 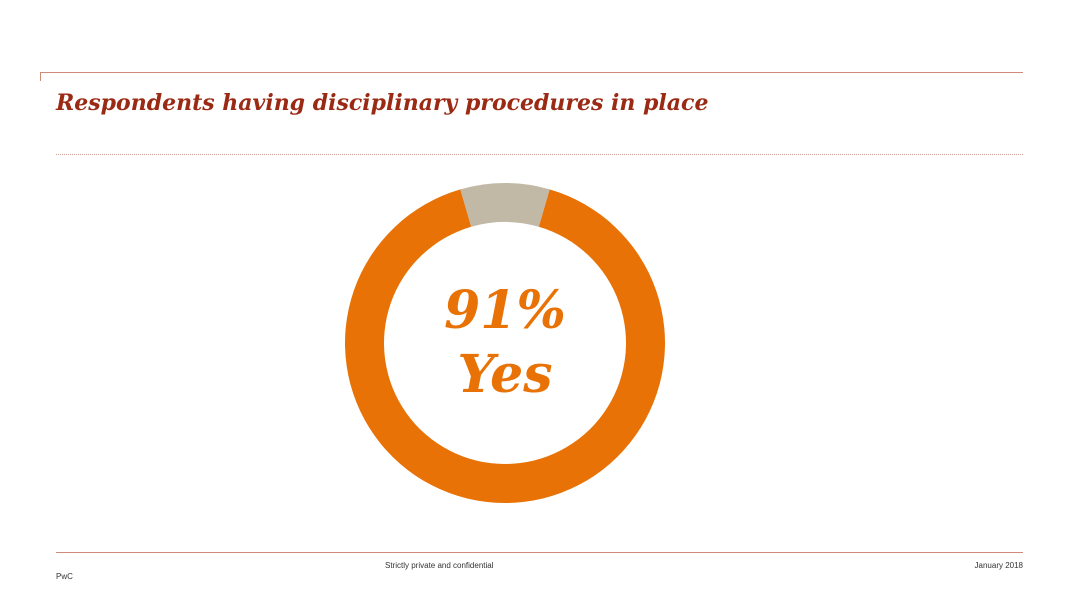 What do you see at coordinates (539, 154) in the screenshot?
I see `title-divider` at bounding box center [539, 154].